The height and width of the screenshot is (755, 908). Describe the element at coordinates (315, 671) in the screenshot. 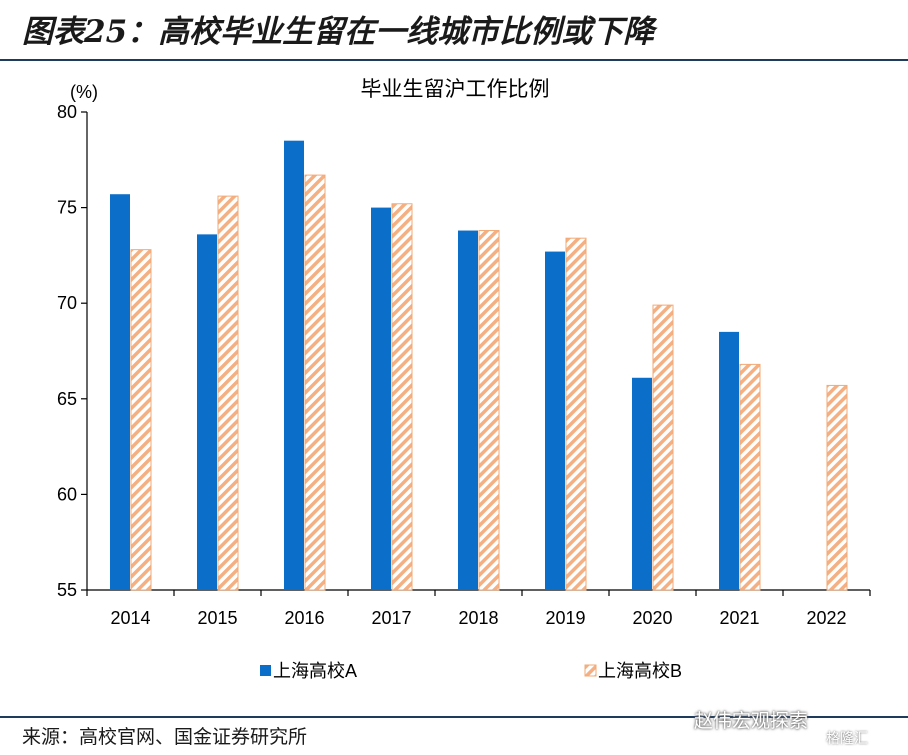

I see `legend-label-series-a: 上海高校A` at that location.